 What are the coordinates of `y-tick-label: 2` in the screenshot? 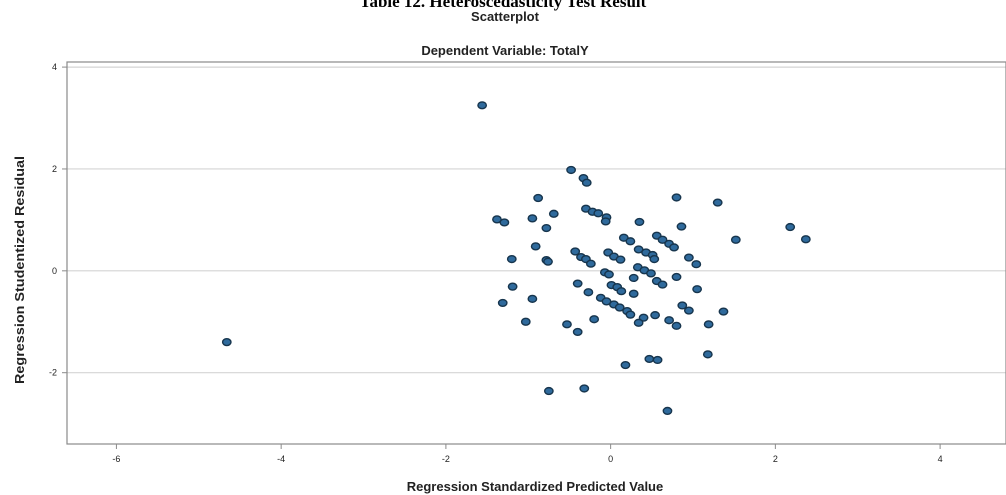 It's located at (54, 169).